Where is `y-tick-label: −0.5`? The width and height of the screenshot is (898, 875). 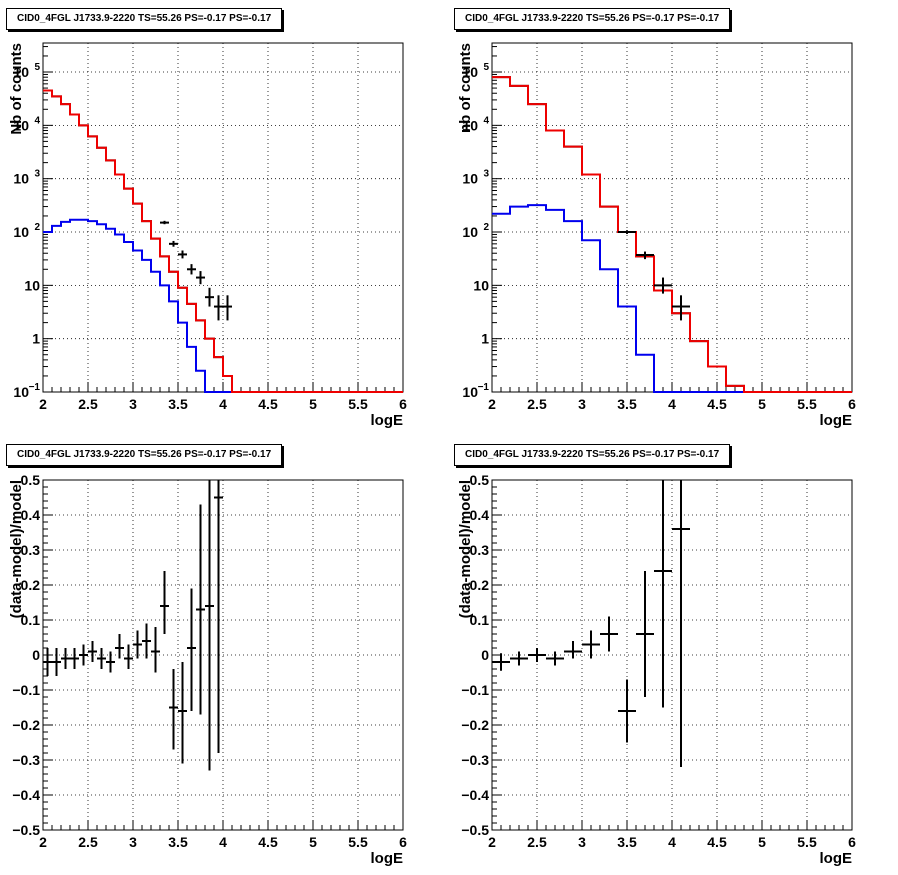 y-tick-label: −0.5 is located at coordinates (26, 830).